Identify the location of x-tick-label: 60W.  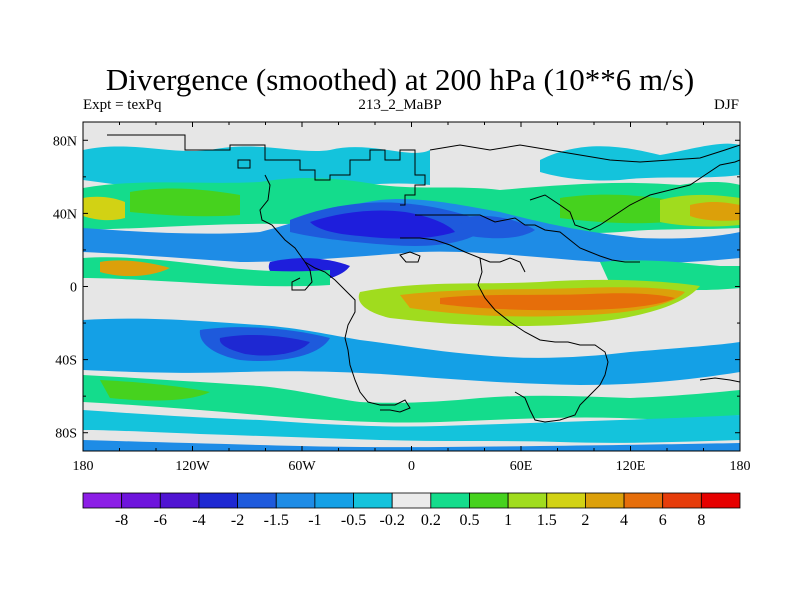
(302, 466).